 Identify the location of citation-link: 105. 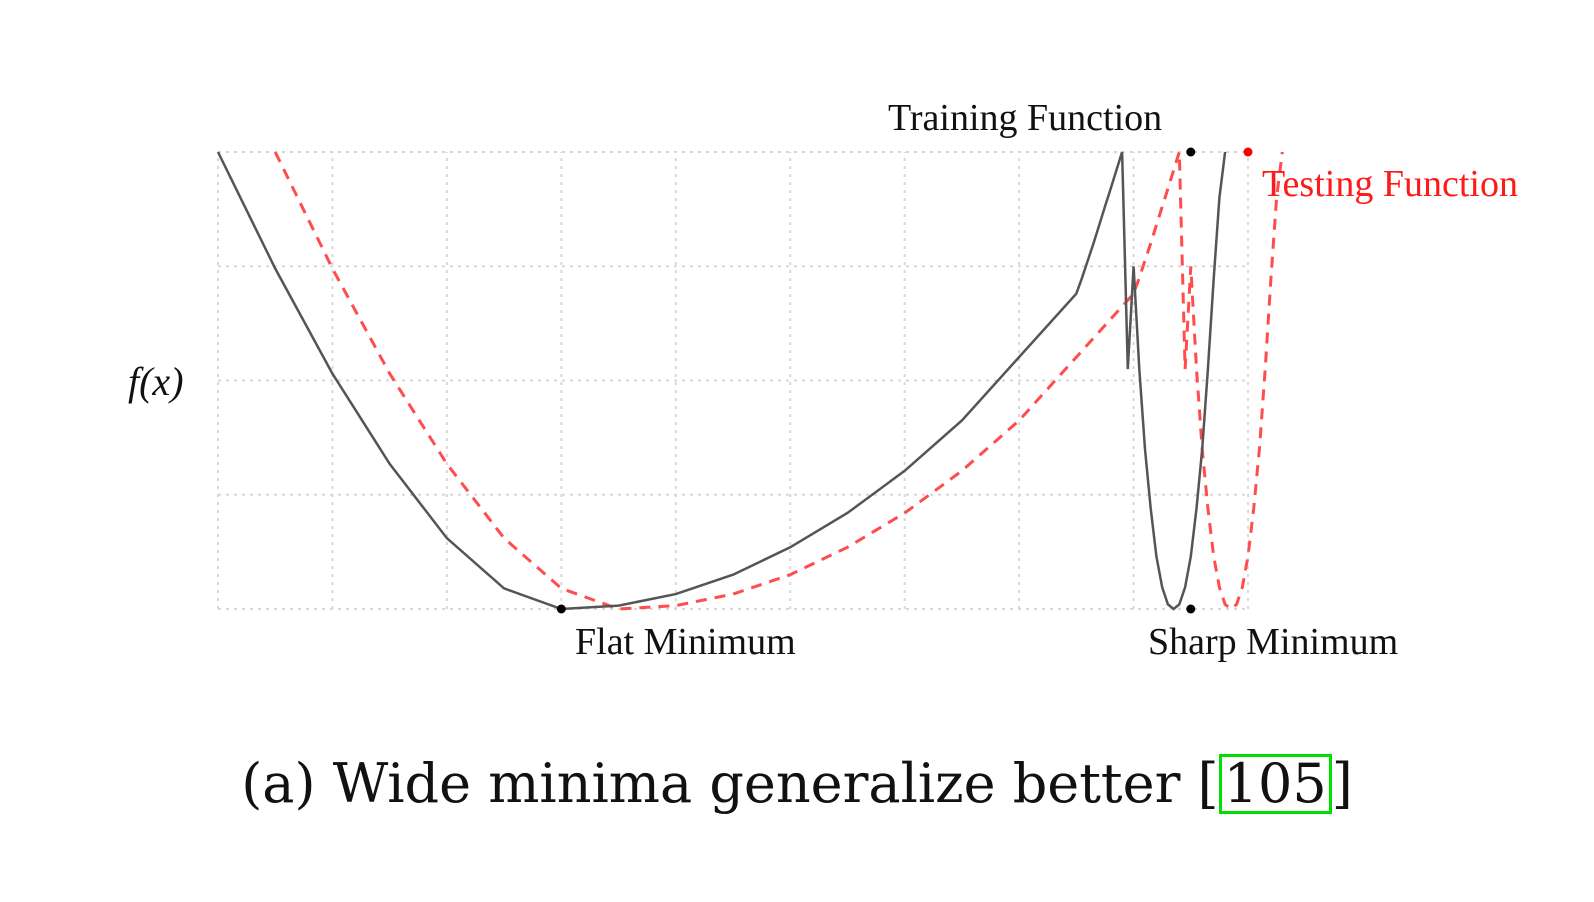
(1275, 784).